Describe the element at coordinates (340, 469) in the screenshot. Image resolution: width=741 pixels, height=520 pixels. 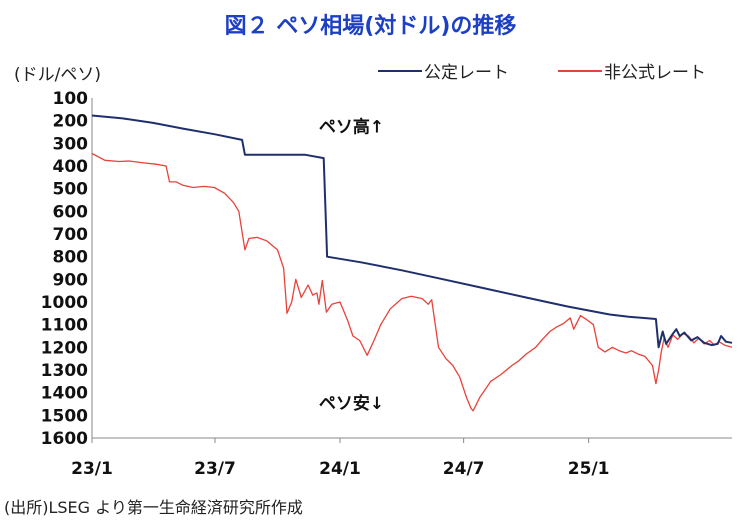
I see `x-tick-label: 24/1` at that location.